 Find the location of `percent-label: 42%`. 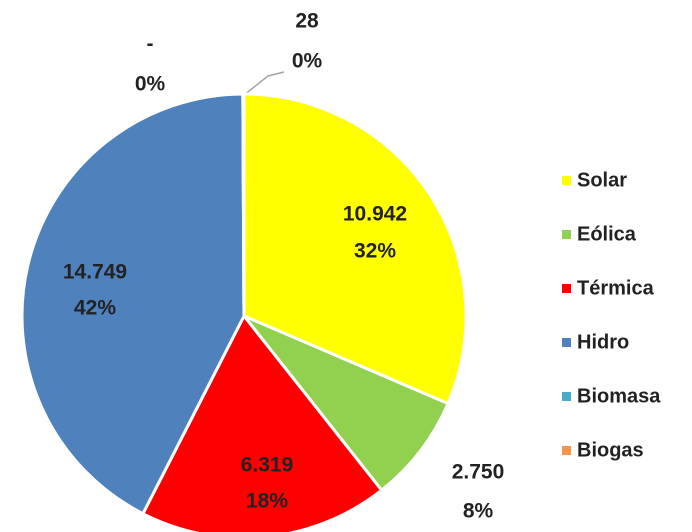

percent-label: 42% is located at coordinates (95, 308).